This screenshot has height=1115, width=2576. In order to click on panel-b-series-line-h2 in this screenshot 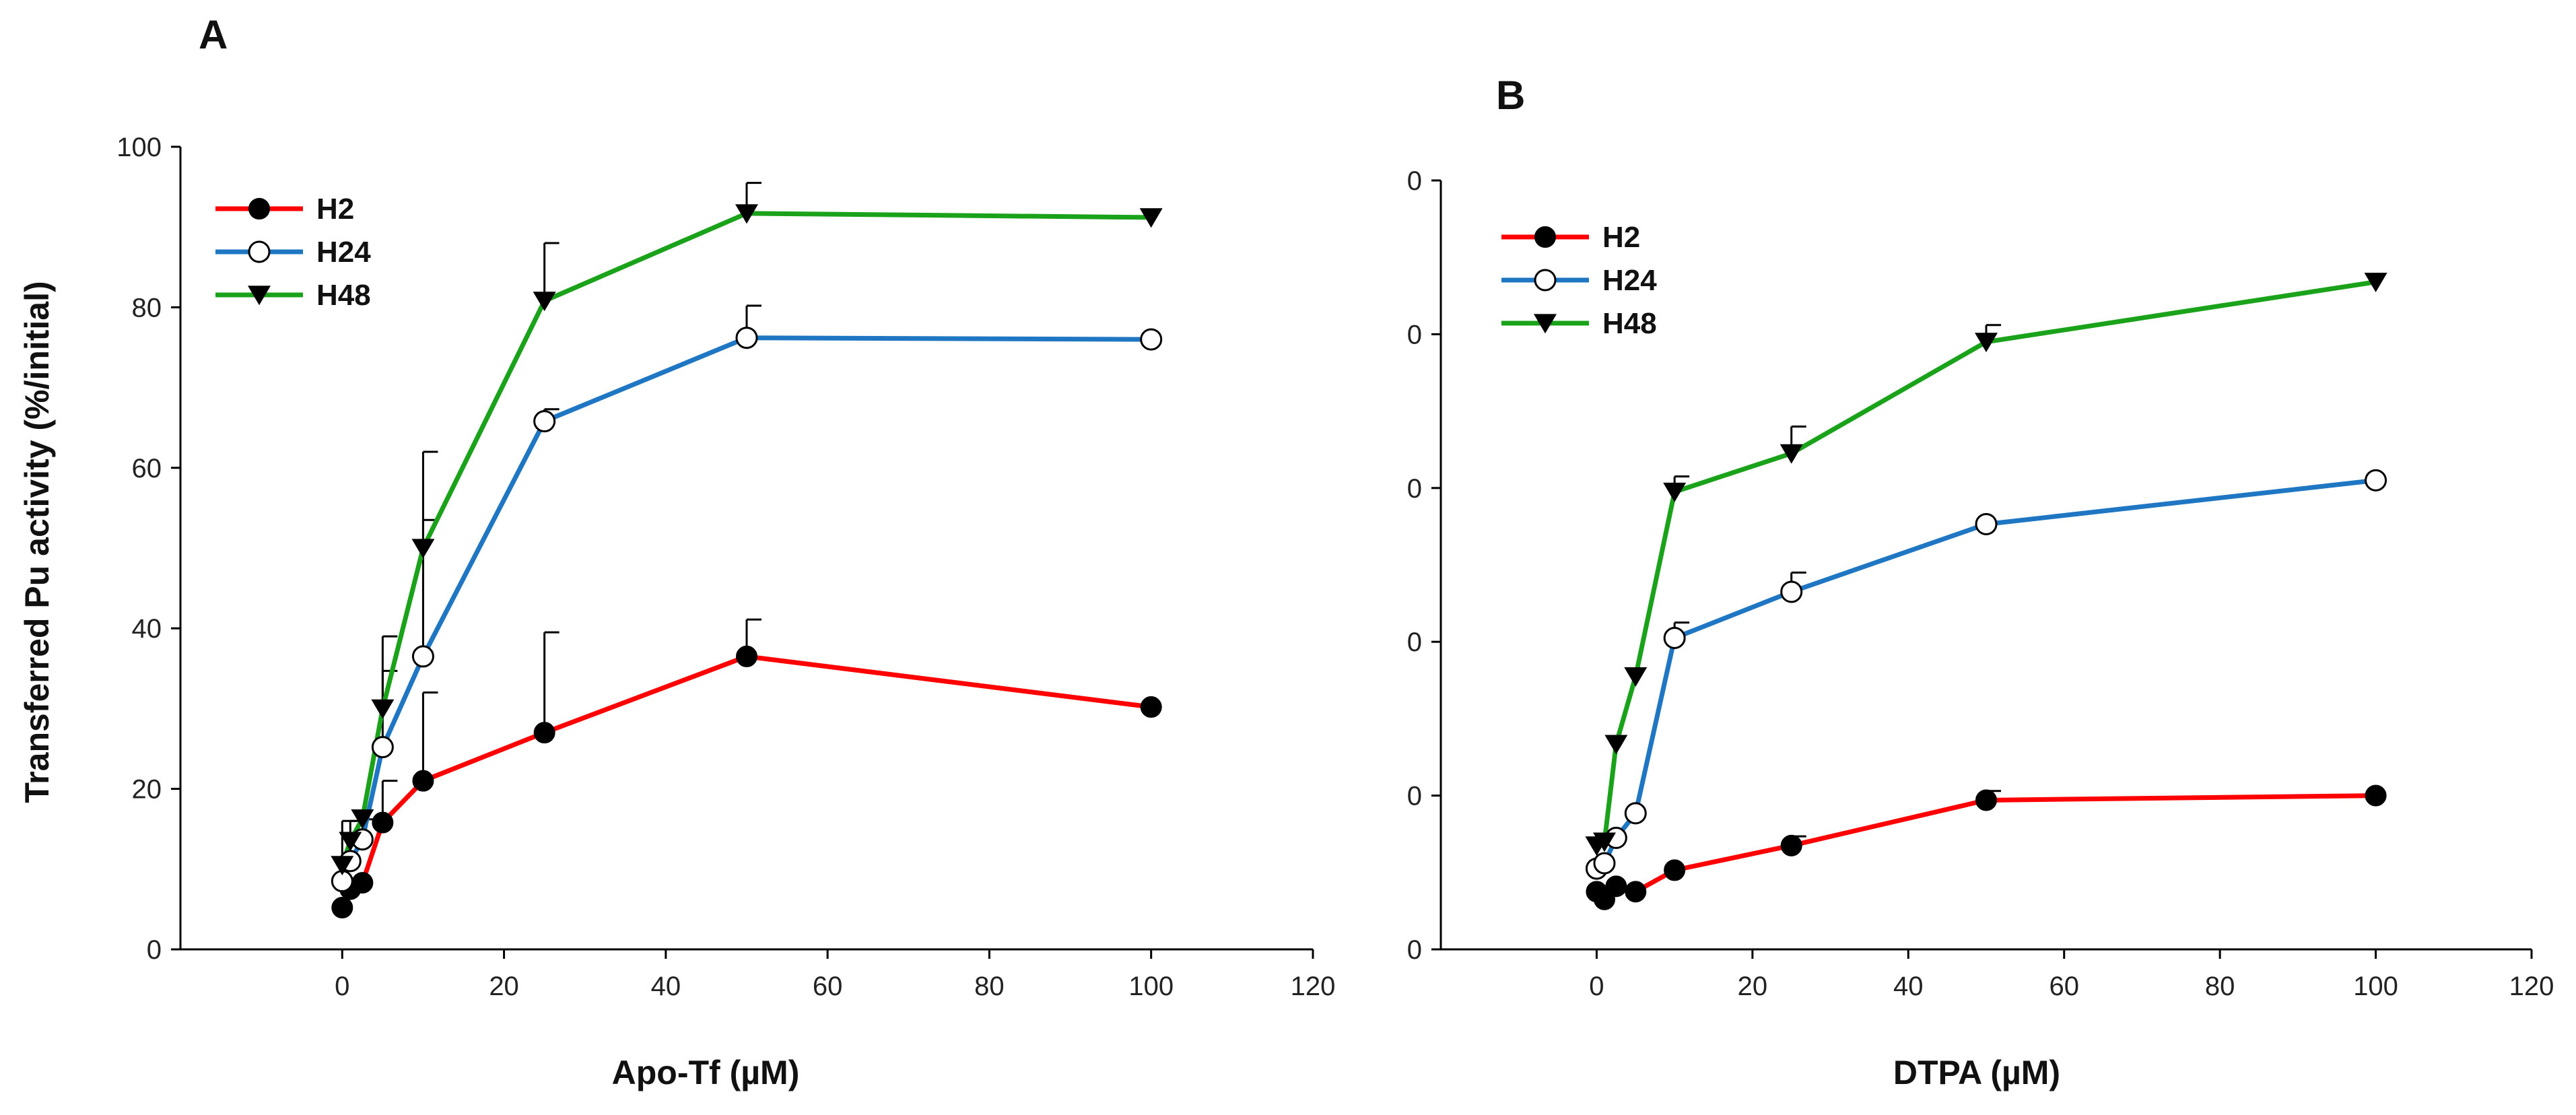, I will do `click(1985, 847)`.